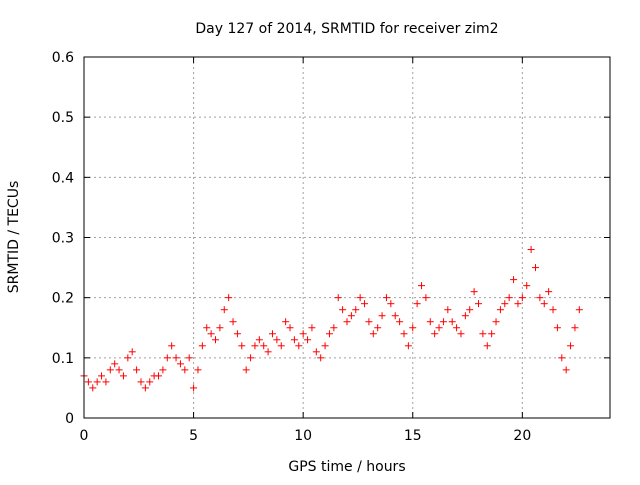 The image size is (640, 485). I want to click on x-tick-label: 0, so click(84, 436).